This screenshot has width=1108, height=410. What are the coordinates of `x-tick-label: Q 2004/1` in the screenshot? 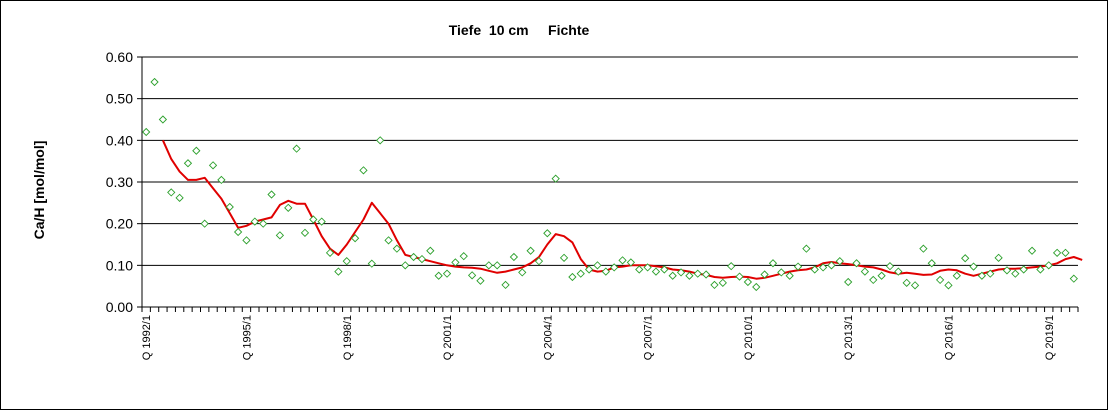 It's located at (548, 337).